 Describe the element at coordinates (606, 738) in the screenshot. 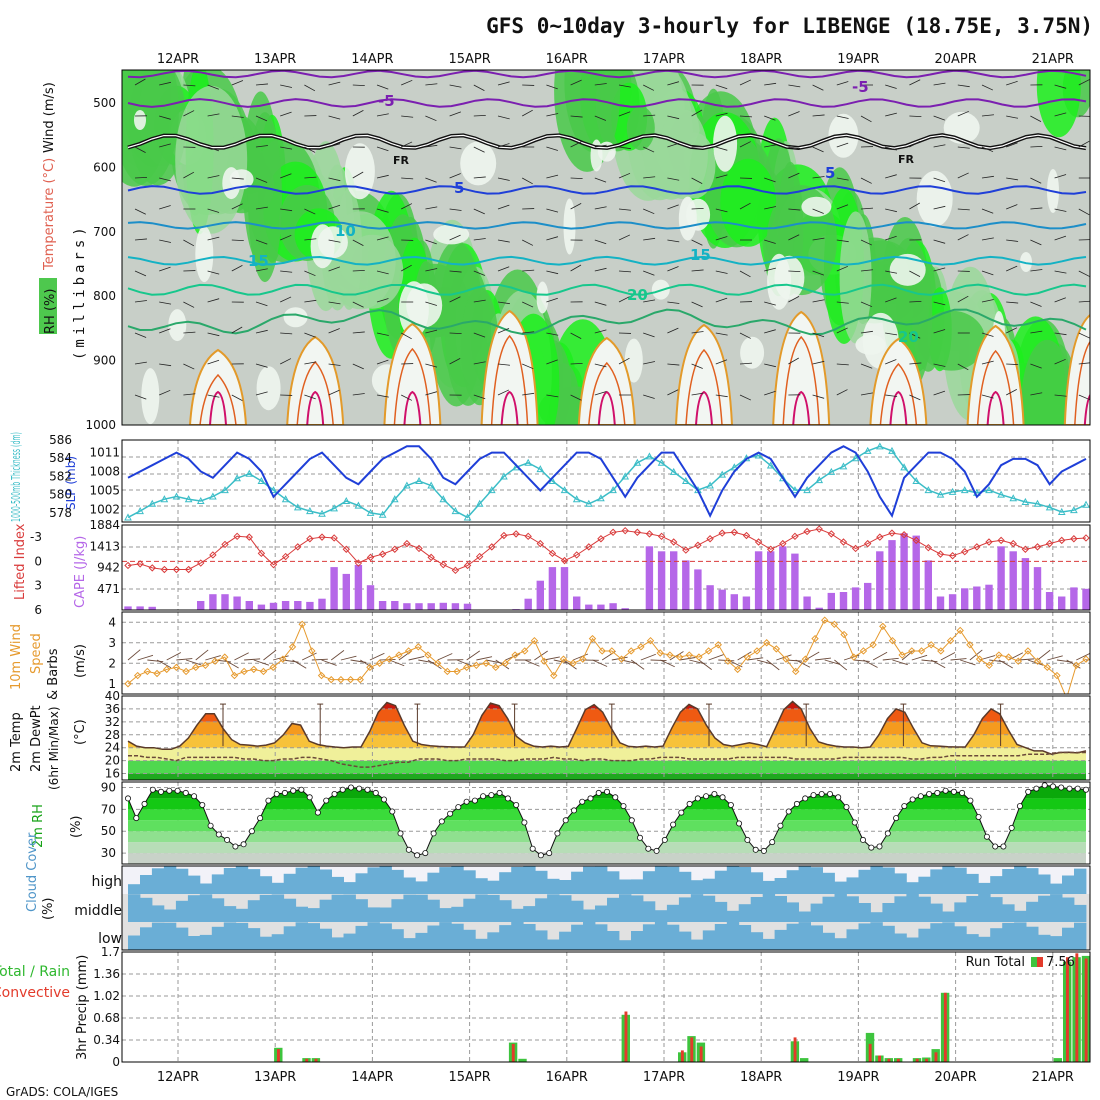

I see `temp-2m-panel` at that location.